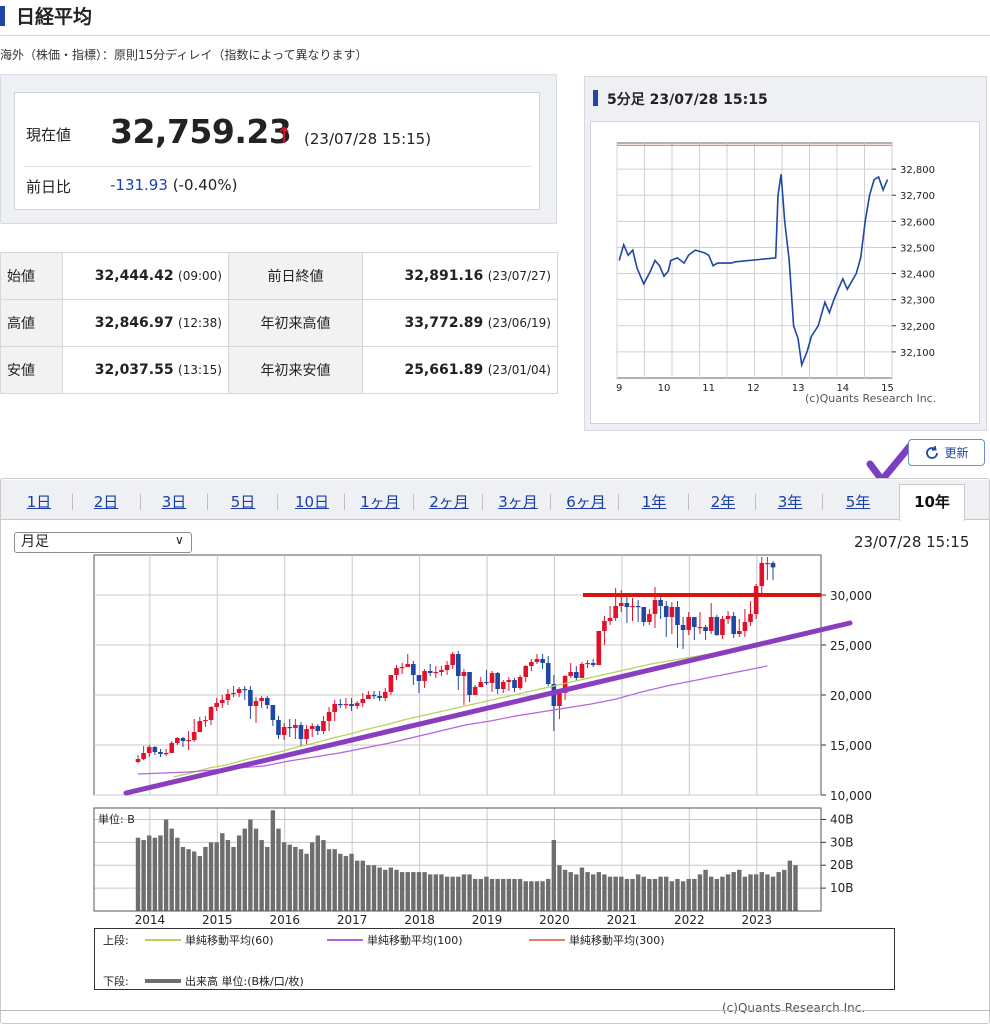 The image size is (990, 1024). I want to click on chevron-down-icon: ∨, so click(179, 540).